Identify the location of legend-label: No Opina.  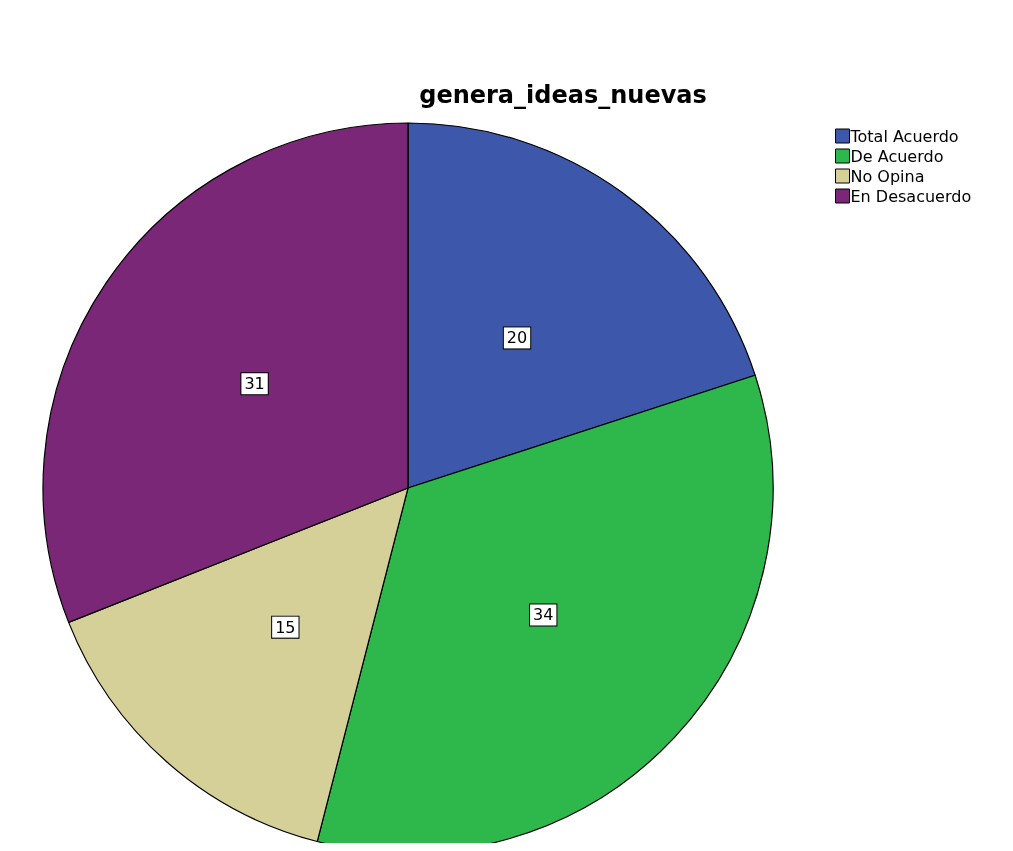
(887, 176).